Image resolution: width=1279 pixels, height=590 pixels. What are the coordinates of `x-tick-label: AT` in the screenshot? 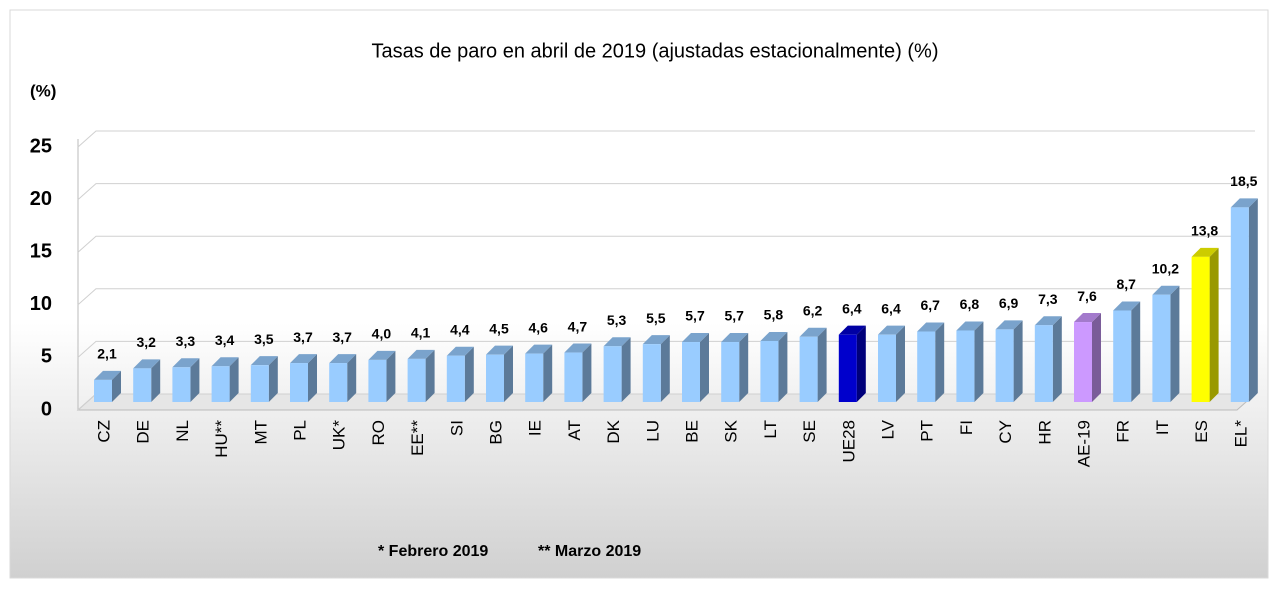 It's located at (574, 430).